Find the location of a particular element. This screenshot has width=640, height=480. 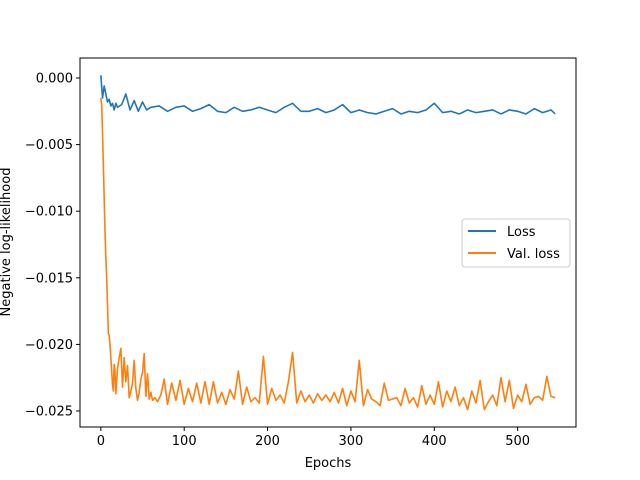

y-tick-label: −0.025 is located at coordinates (49, 412).